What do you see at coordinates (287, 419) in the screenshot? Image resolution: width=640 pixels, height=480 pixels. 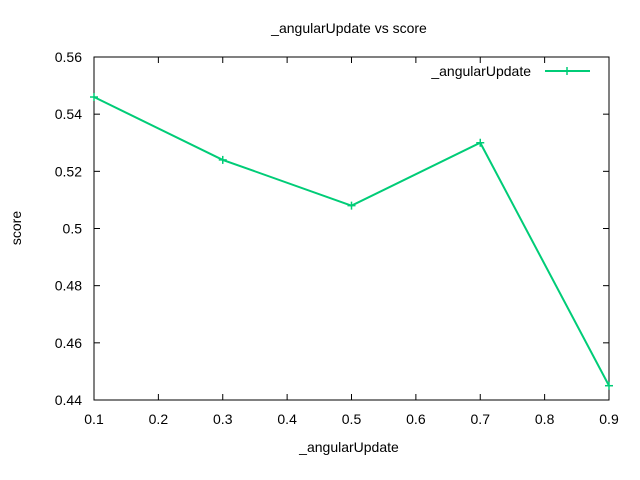 I see `x-tick-label: 0.4` at bounding box center [287, 419].